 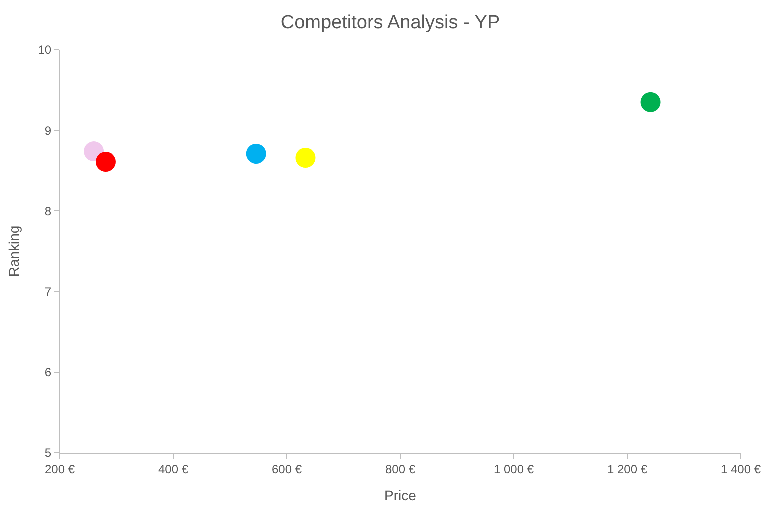 I want to click on y-tick-label: 8, so click(x=48, y=211).